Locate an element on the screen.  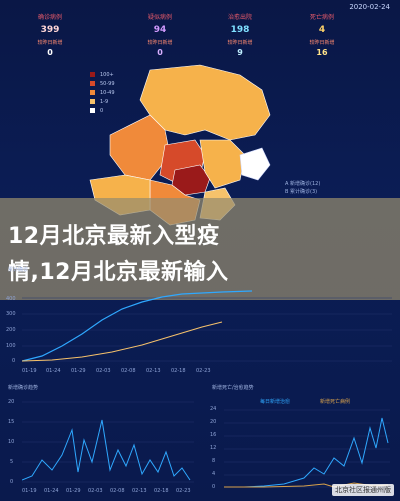
bl-y-tick: 20 is located at coordinates (11, 402).